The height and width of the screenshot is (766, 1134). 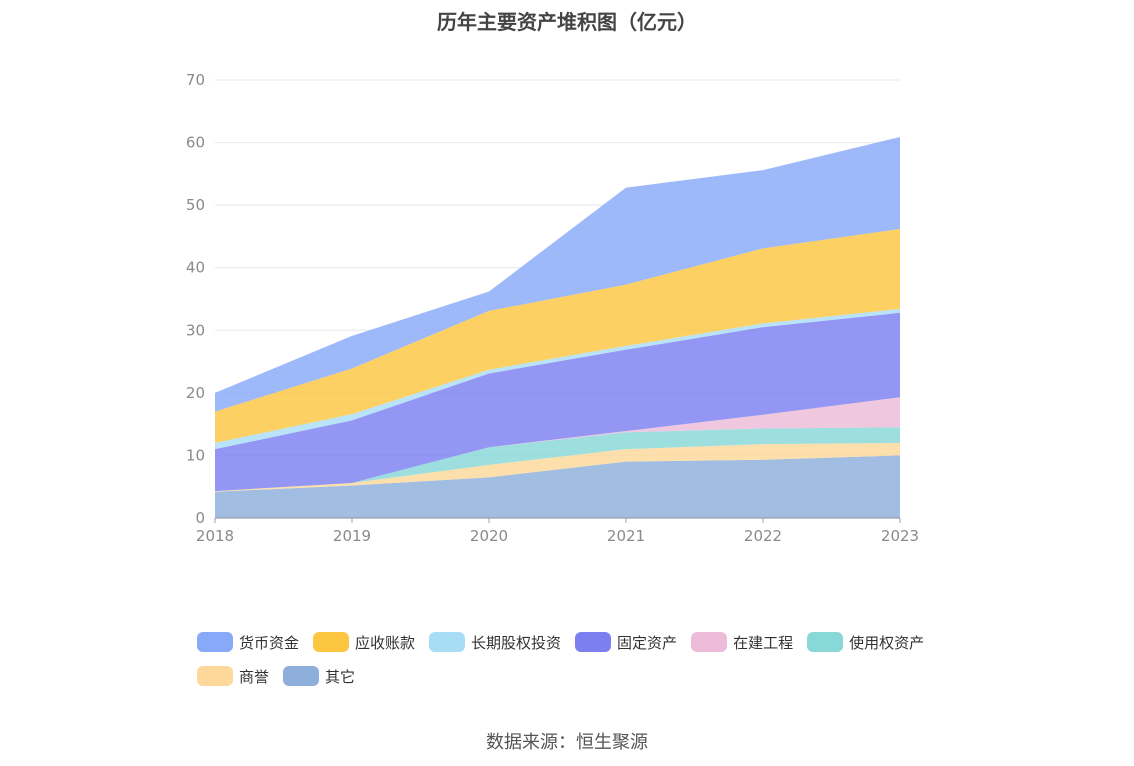 What do you see at coordinates (887, 642) in the screenshot?
I see `legend-label: 使用权资产` at bounding box center [887, 642].